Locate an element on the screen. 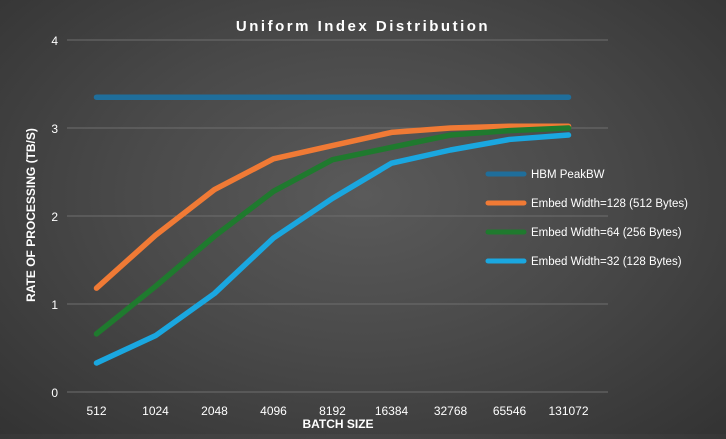 Image resolution: width=726 pixels, height=439 pixels. x-axis-label: BATCH SIZE is located at coordinates (337, 424).